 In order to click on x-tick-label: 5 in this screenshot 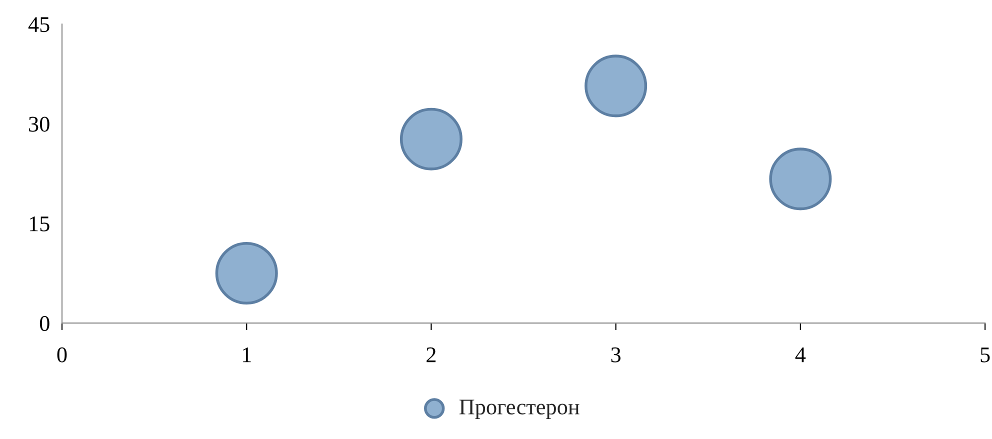, I will do `click(985, 355)`.